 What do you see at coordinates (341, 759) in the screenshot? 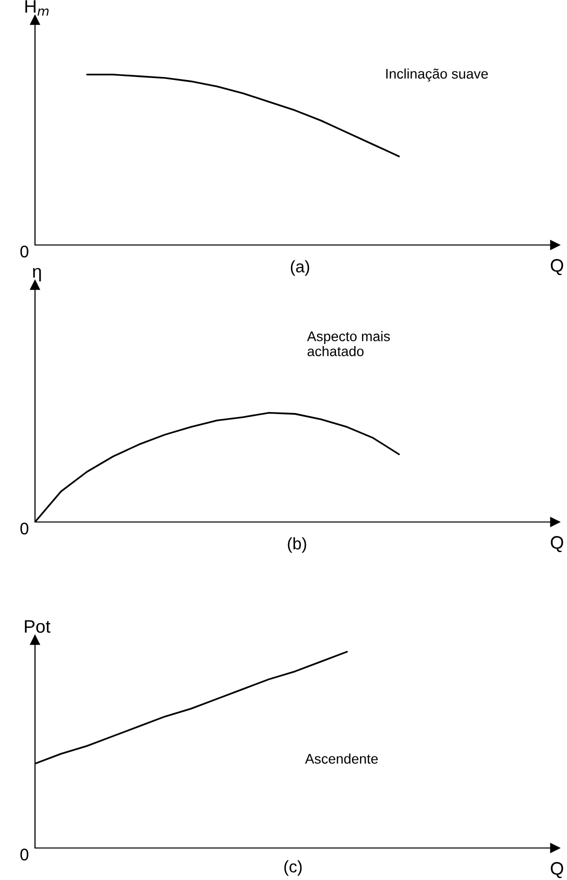
I see `annotation: Ascendente` at bounding box center [341, 759].